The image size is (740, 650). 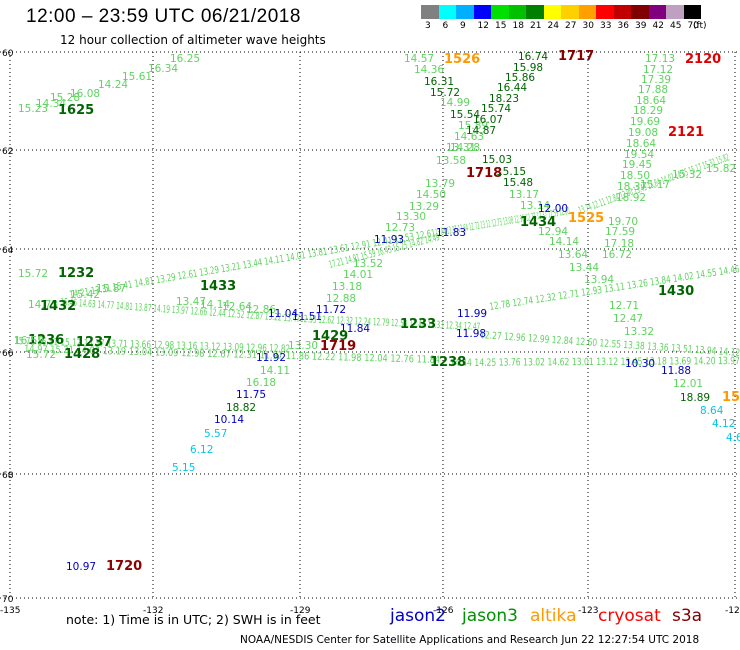 What do you see at coordinates (261, 310) in the screenshot?
I see `wave-height-label: 12.86` at bounding box center [261, 310].